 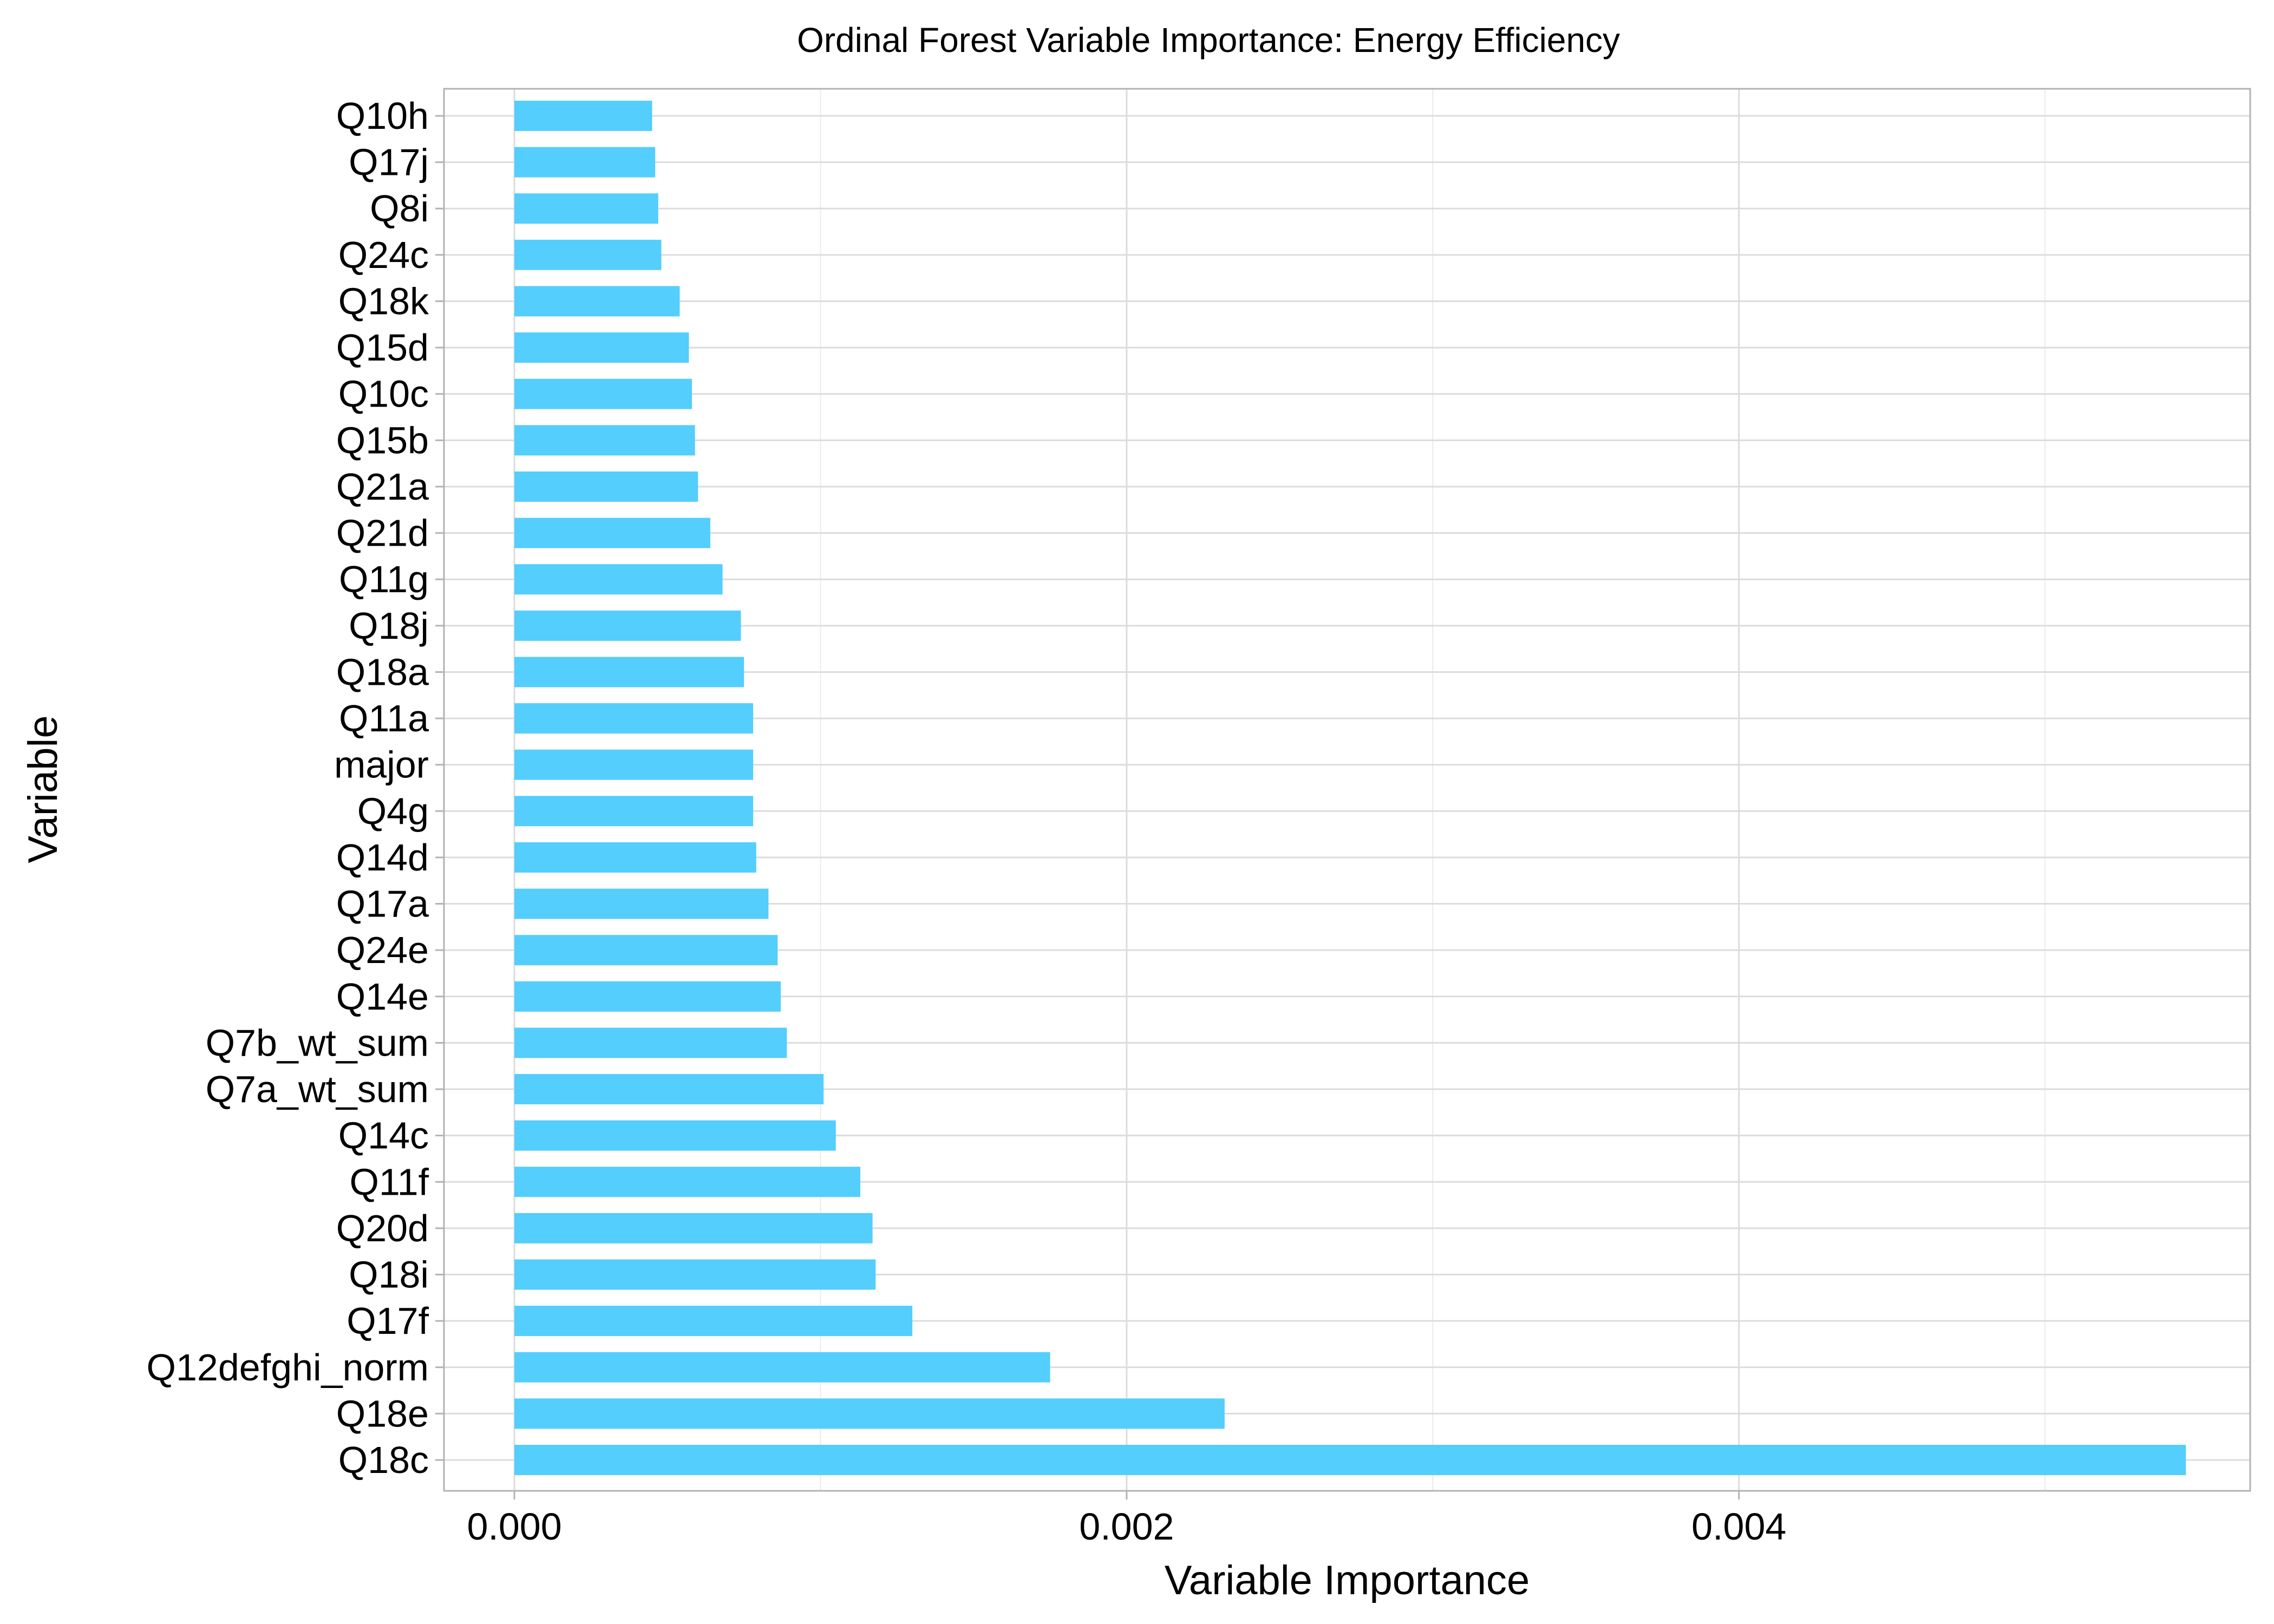 What do you see at coordinates (389, 1182) in the screenshot?
I see `y-tick-label: Q11f` at bounding box center [389, 1182].